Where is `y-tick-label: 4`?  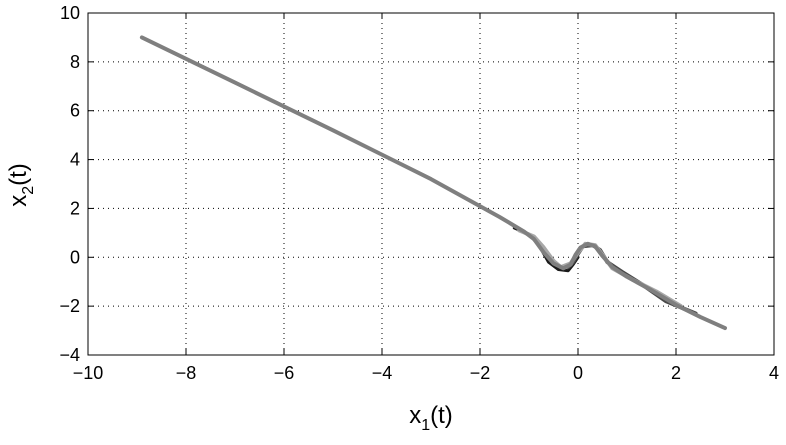 y-tick-label: 4 is located at coordinates (75, 160).